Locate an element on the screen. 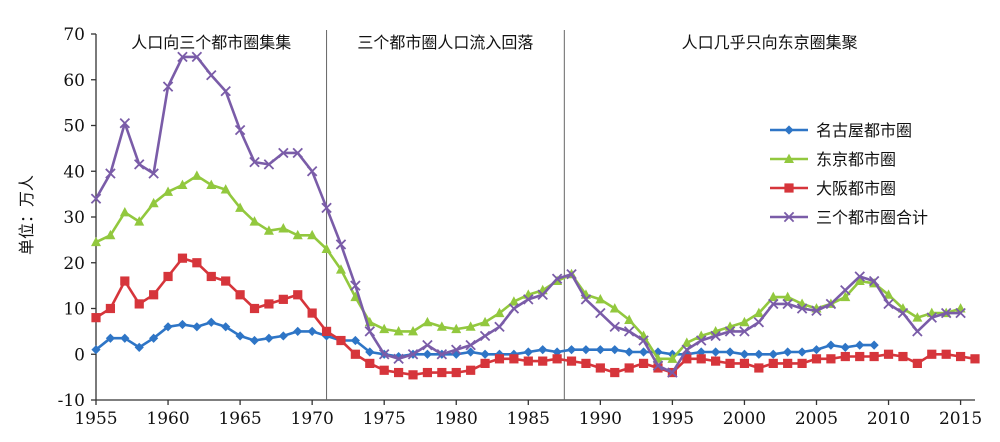 The image size is (1000, 442). x-tick-label: 1995 is located at coordinates (672, 419).